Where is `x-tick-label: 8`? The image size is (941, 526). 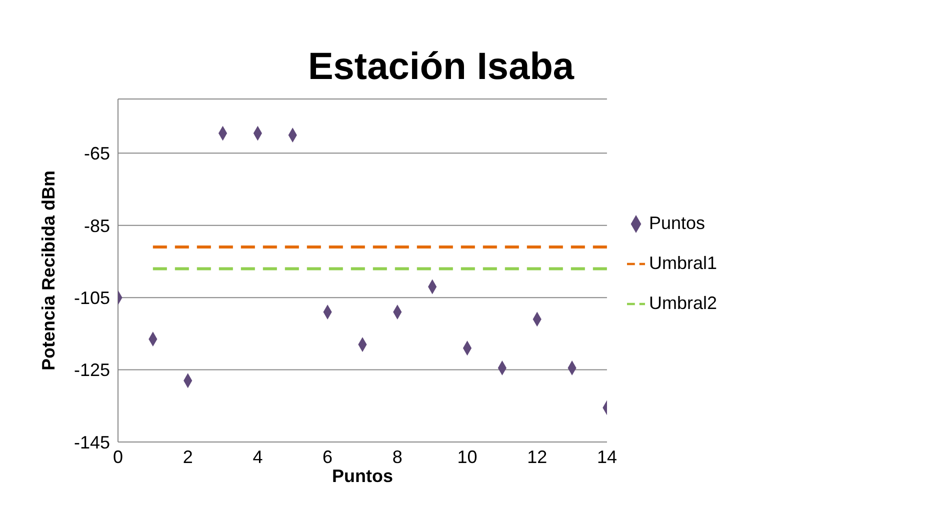 x-tick-label: 8 is located at coordinates (397, 456).